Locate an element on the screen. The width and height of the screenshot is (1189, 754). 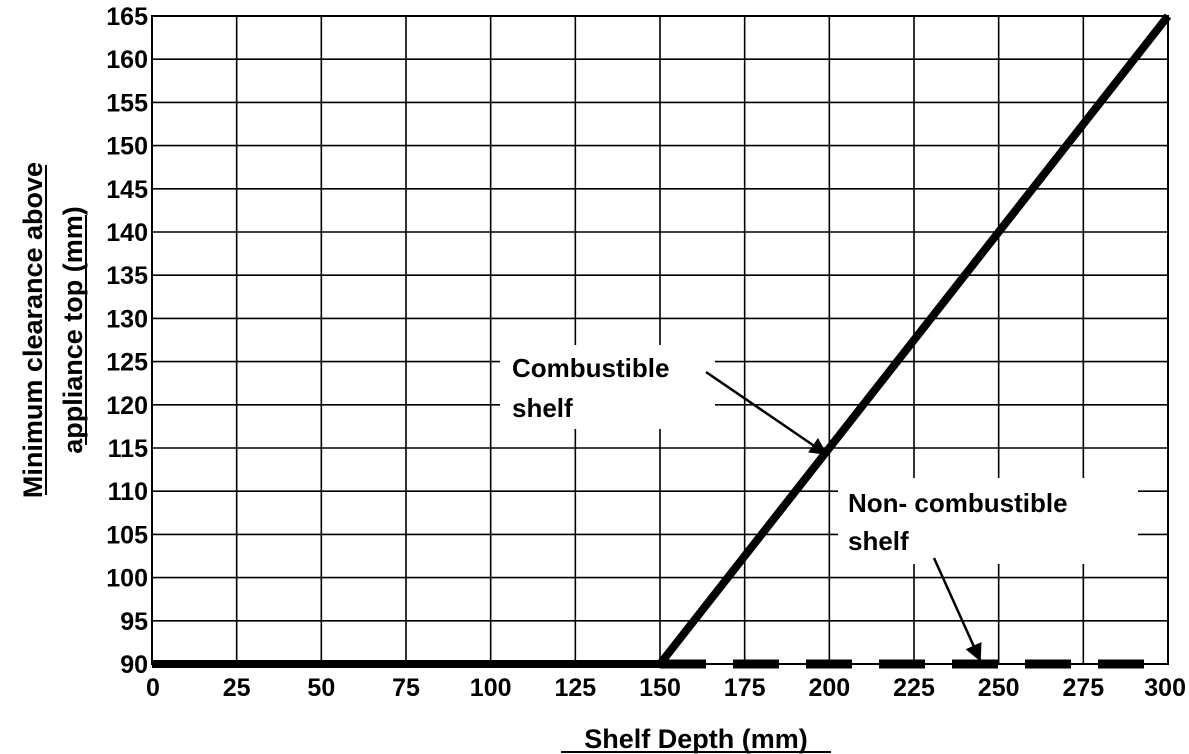
y-tick-label-8: 130 is located at coordinates (127, 319).